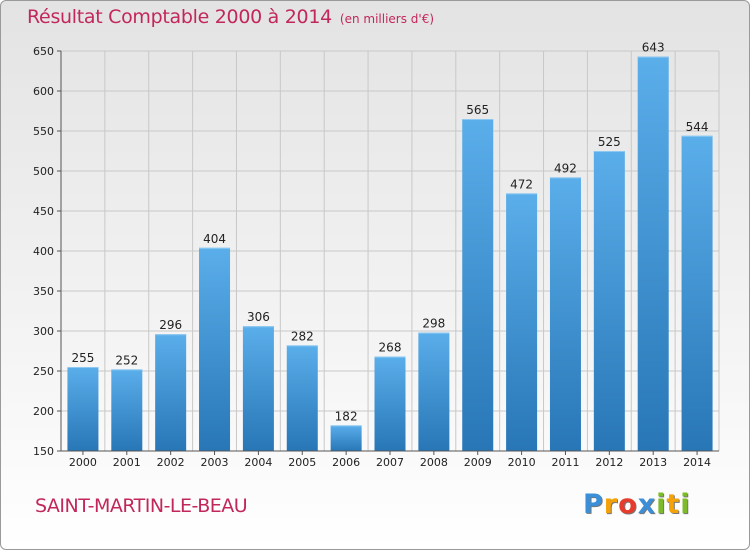 Image resolution: width=750 pixels, height=550 pixels. Describe the element at coordinates (653, 48) in the screenshot. I see `data-label: 643` at that location.